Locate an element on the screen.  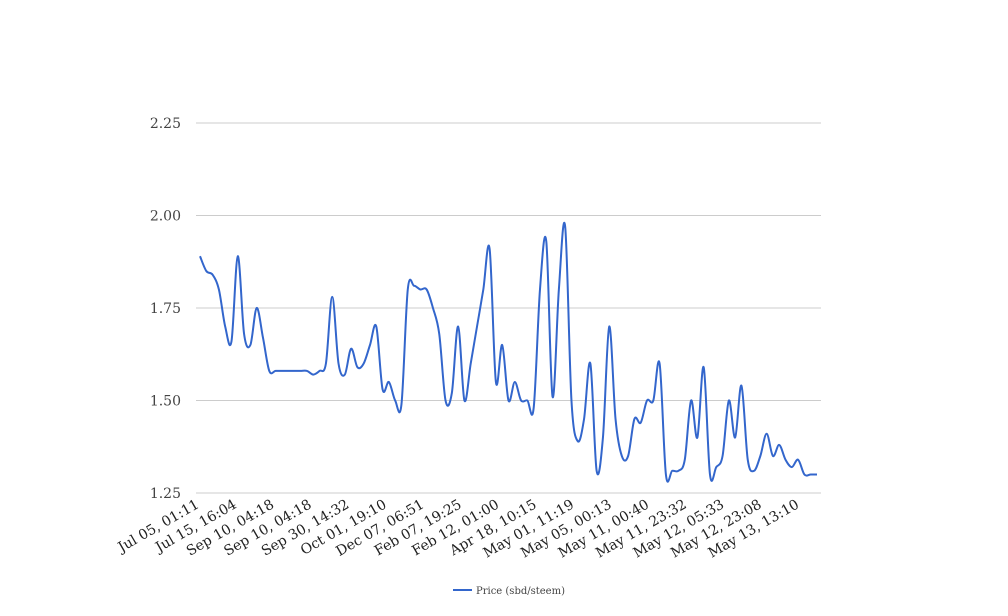
y-tick-label: 2.00 is located at coordinates (165, 217).